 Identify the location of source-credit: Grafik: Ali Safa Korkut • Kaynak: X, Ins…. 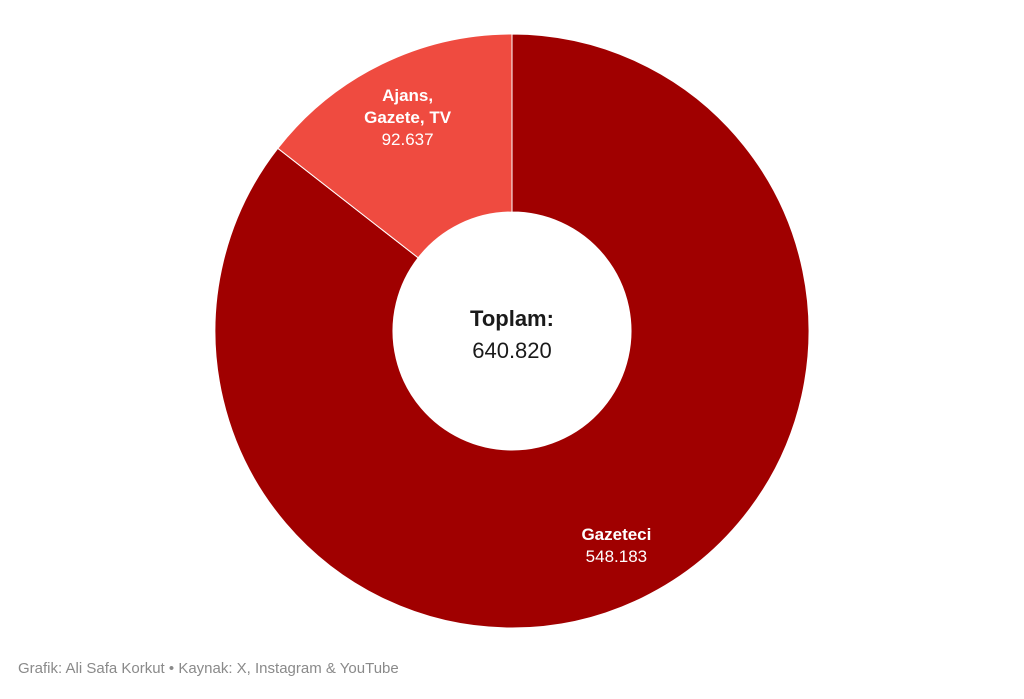
(208, 668).